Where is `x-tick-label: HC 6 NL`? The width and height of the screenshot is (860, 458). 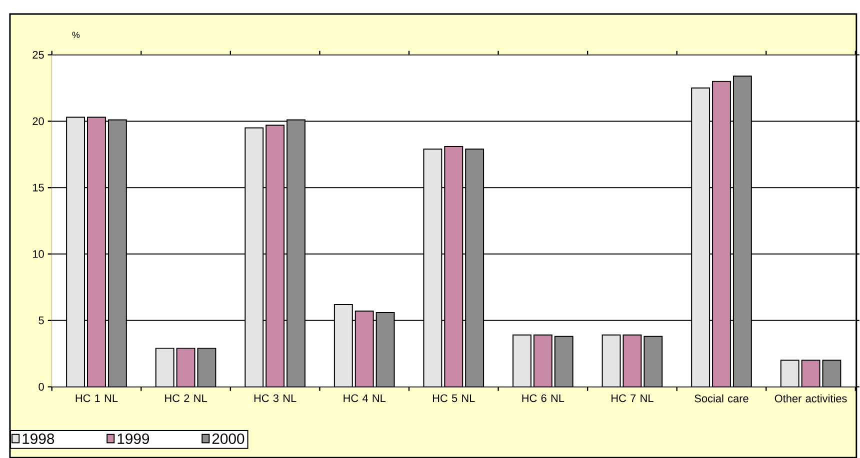 x-tick-label: HC 6 NL is located at coordinates (543, 398).